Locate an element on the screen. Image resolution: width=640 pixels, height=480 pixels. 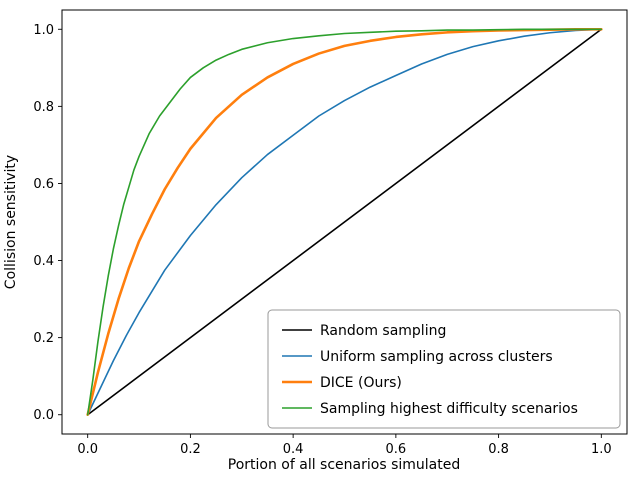
x-tick-label: 1.0 is located at coordinates (601, 449).